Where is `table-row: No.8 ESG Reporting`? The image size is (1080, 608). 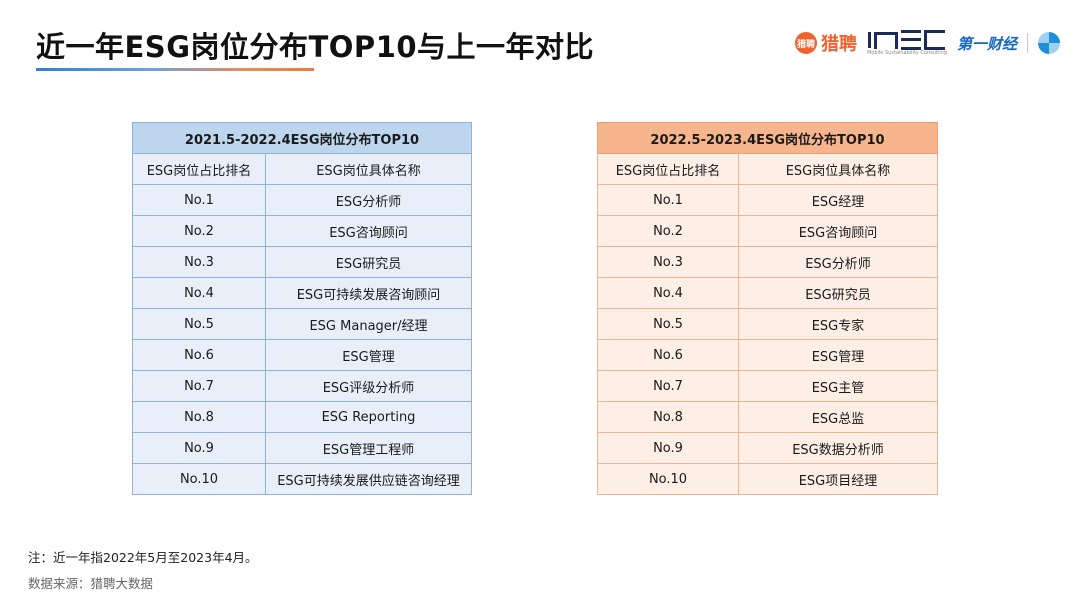 table-row: No.8 ESG Reporting is located at coordinates (302, 417).